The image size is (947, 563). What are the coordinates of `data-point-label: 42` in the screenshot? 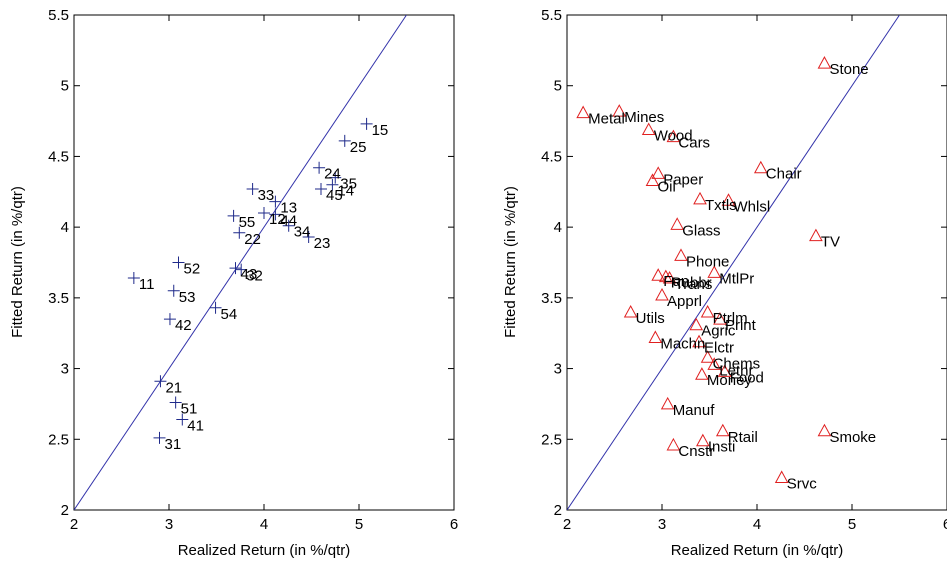 It's located at (183, 325).